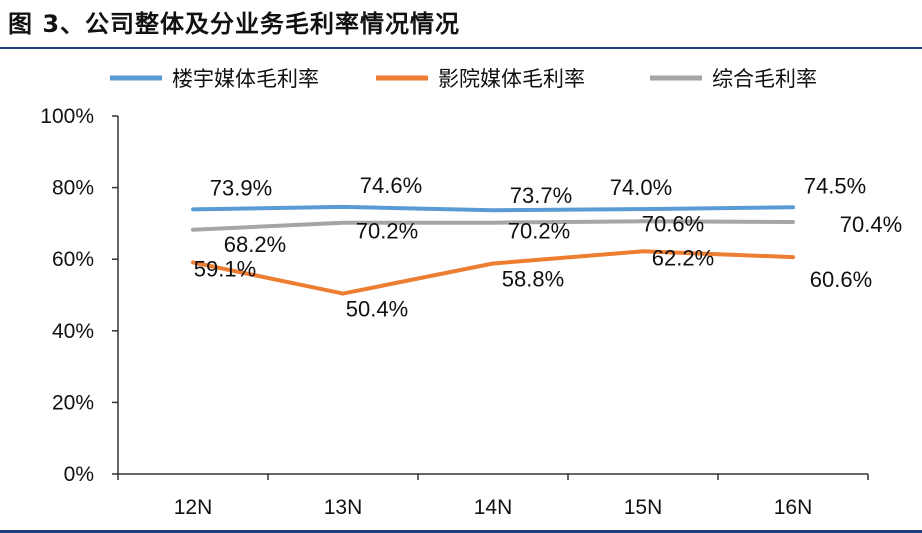  I want to click on data-label: 74.0%, so click(641, 187).